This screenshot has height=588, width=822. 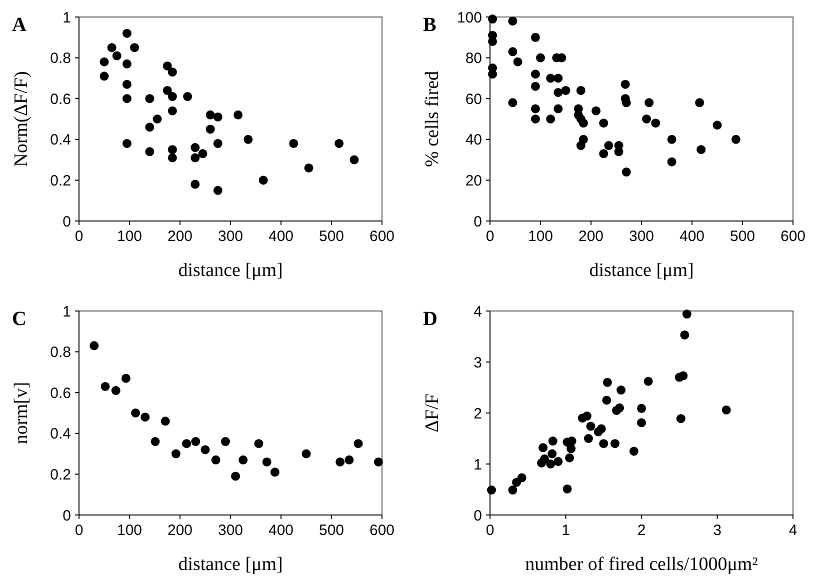 What do you see at coordinates (478, 363) in the screenshot?
I see `y-tick-label: 3` at bounding box center [478, 363].